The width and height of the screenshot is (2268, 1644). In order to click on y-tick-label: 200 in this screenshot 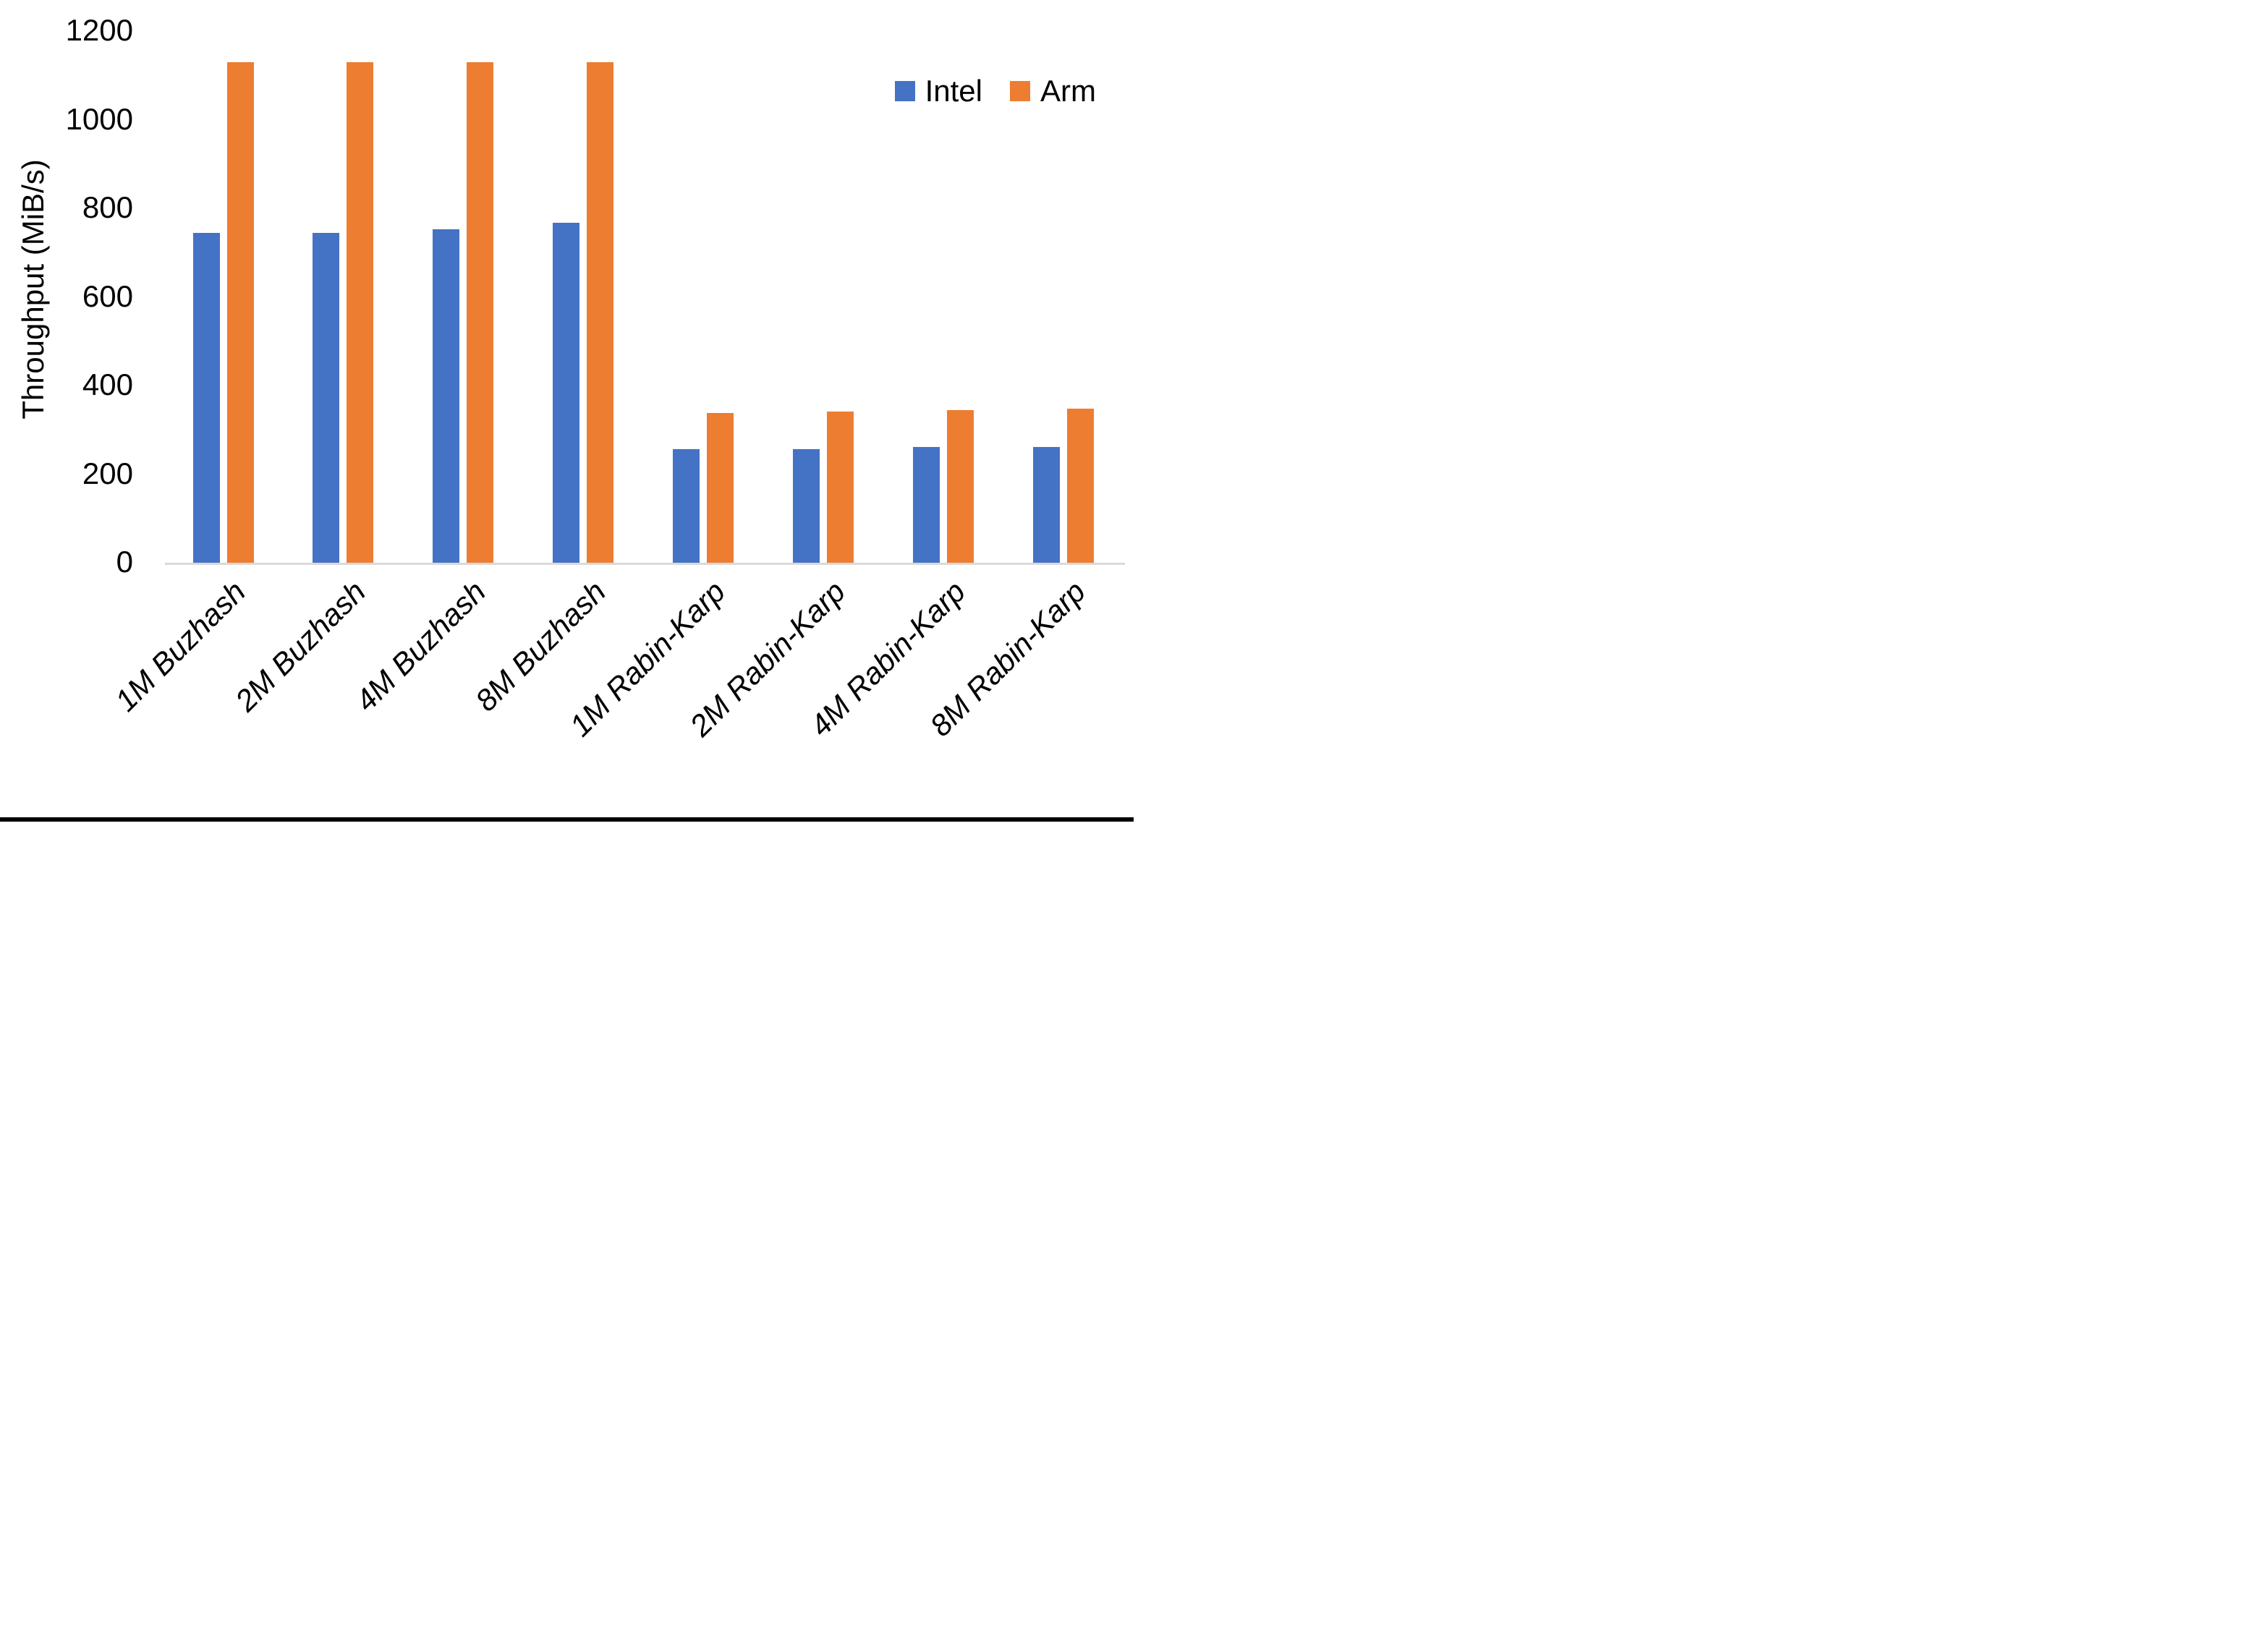, I will do `click(108, 473)`.